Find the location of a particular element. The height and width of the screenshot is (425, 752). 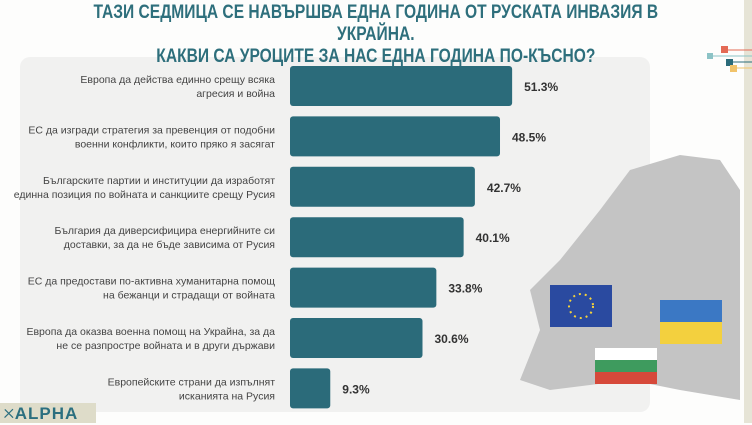

category-label: България да диверсифицира енергийните си is located at coordinates (164, 231).